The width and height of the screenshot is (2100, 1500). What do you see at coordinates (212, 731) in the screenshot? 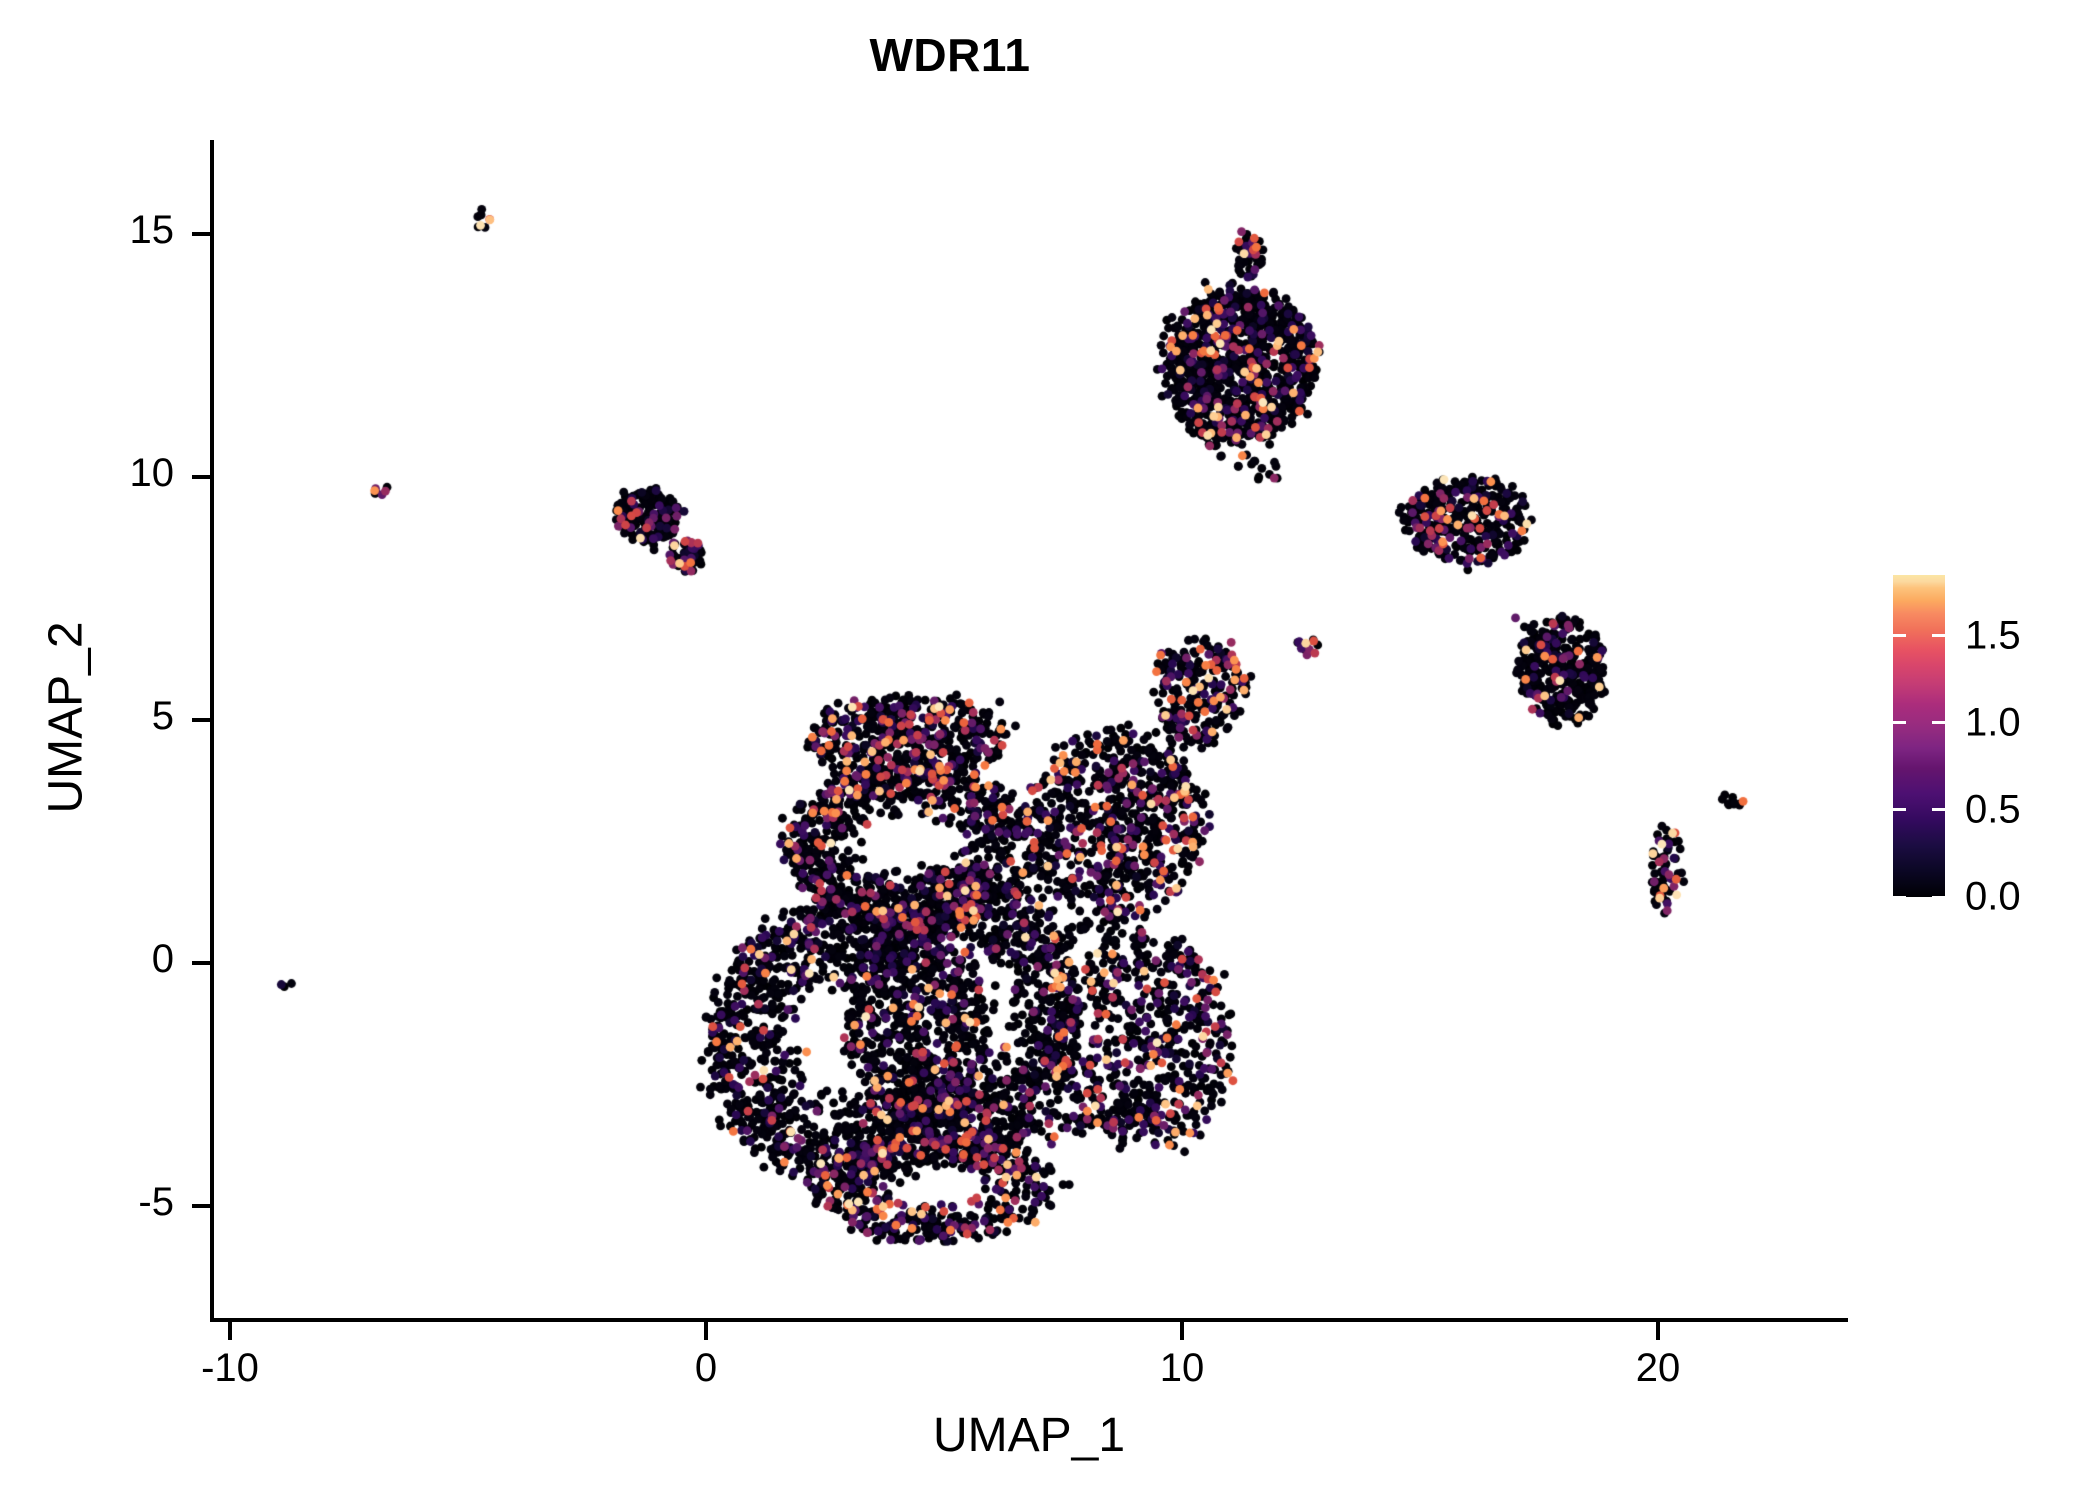
I see `y-axis-line` at bounding box center [212, 731].